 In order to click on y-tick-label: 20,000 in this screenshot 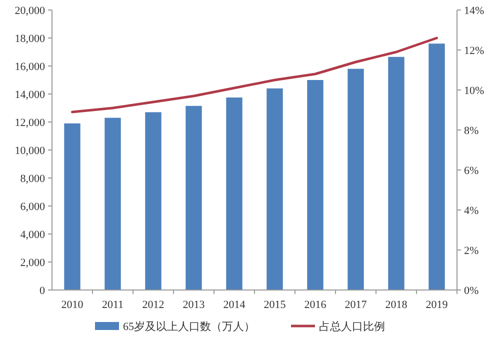, I will do `click(30, 10)`.